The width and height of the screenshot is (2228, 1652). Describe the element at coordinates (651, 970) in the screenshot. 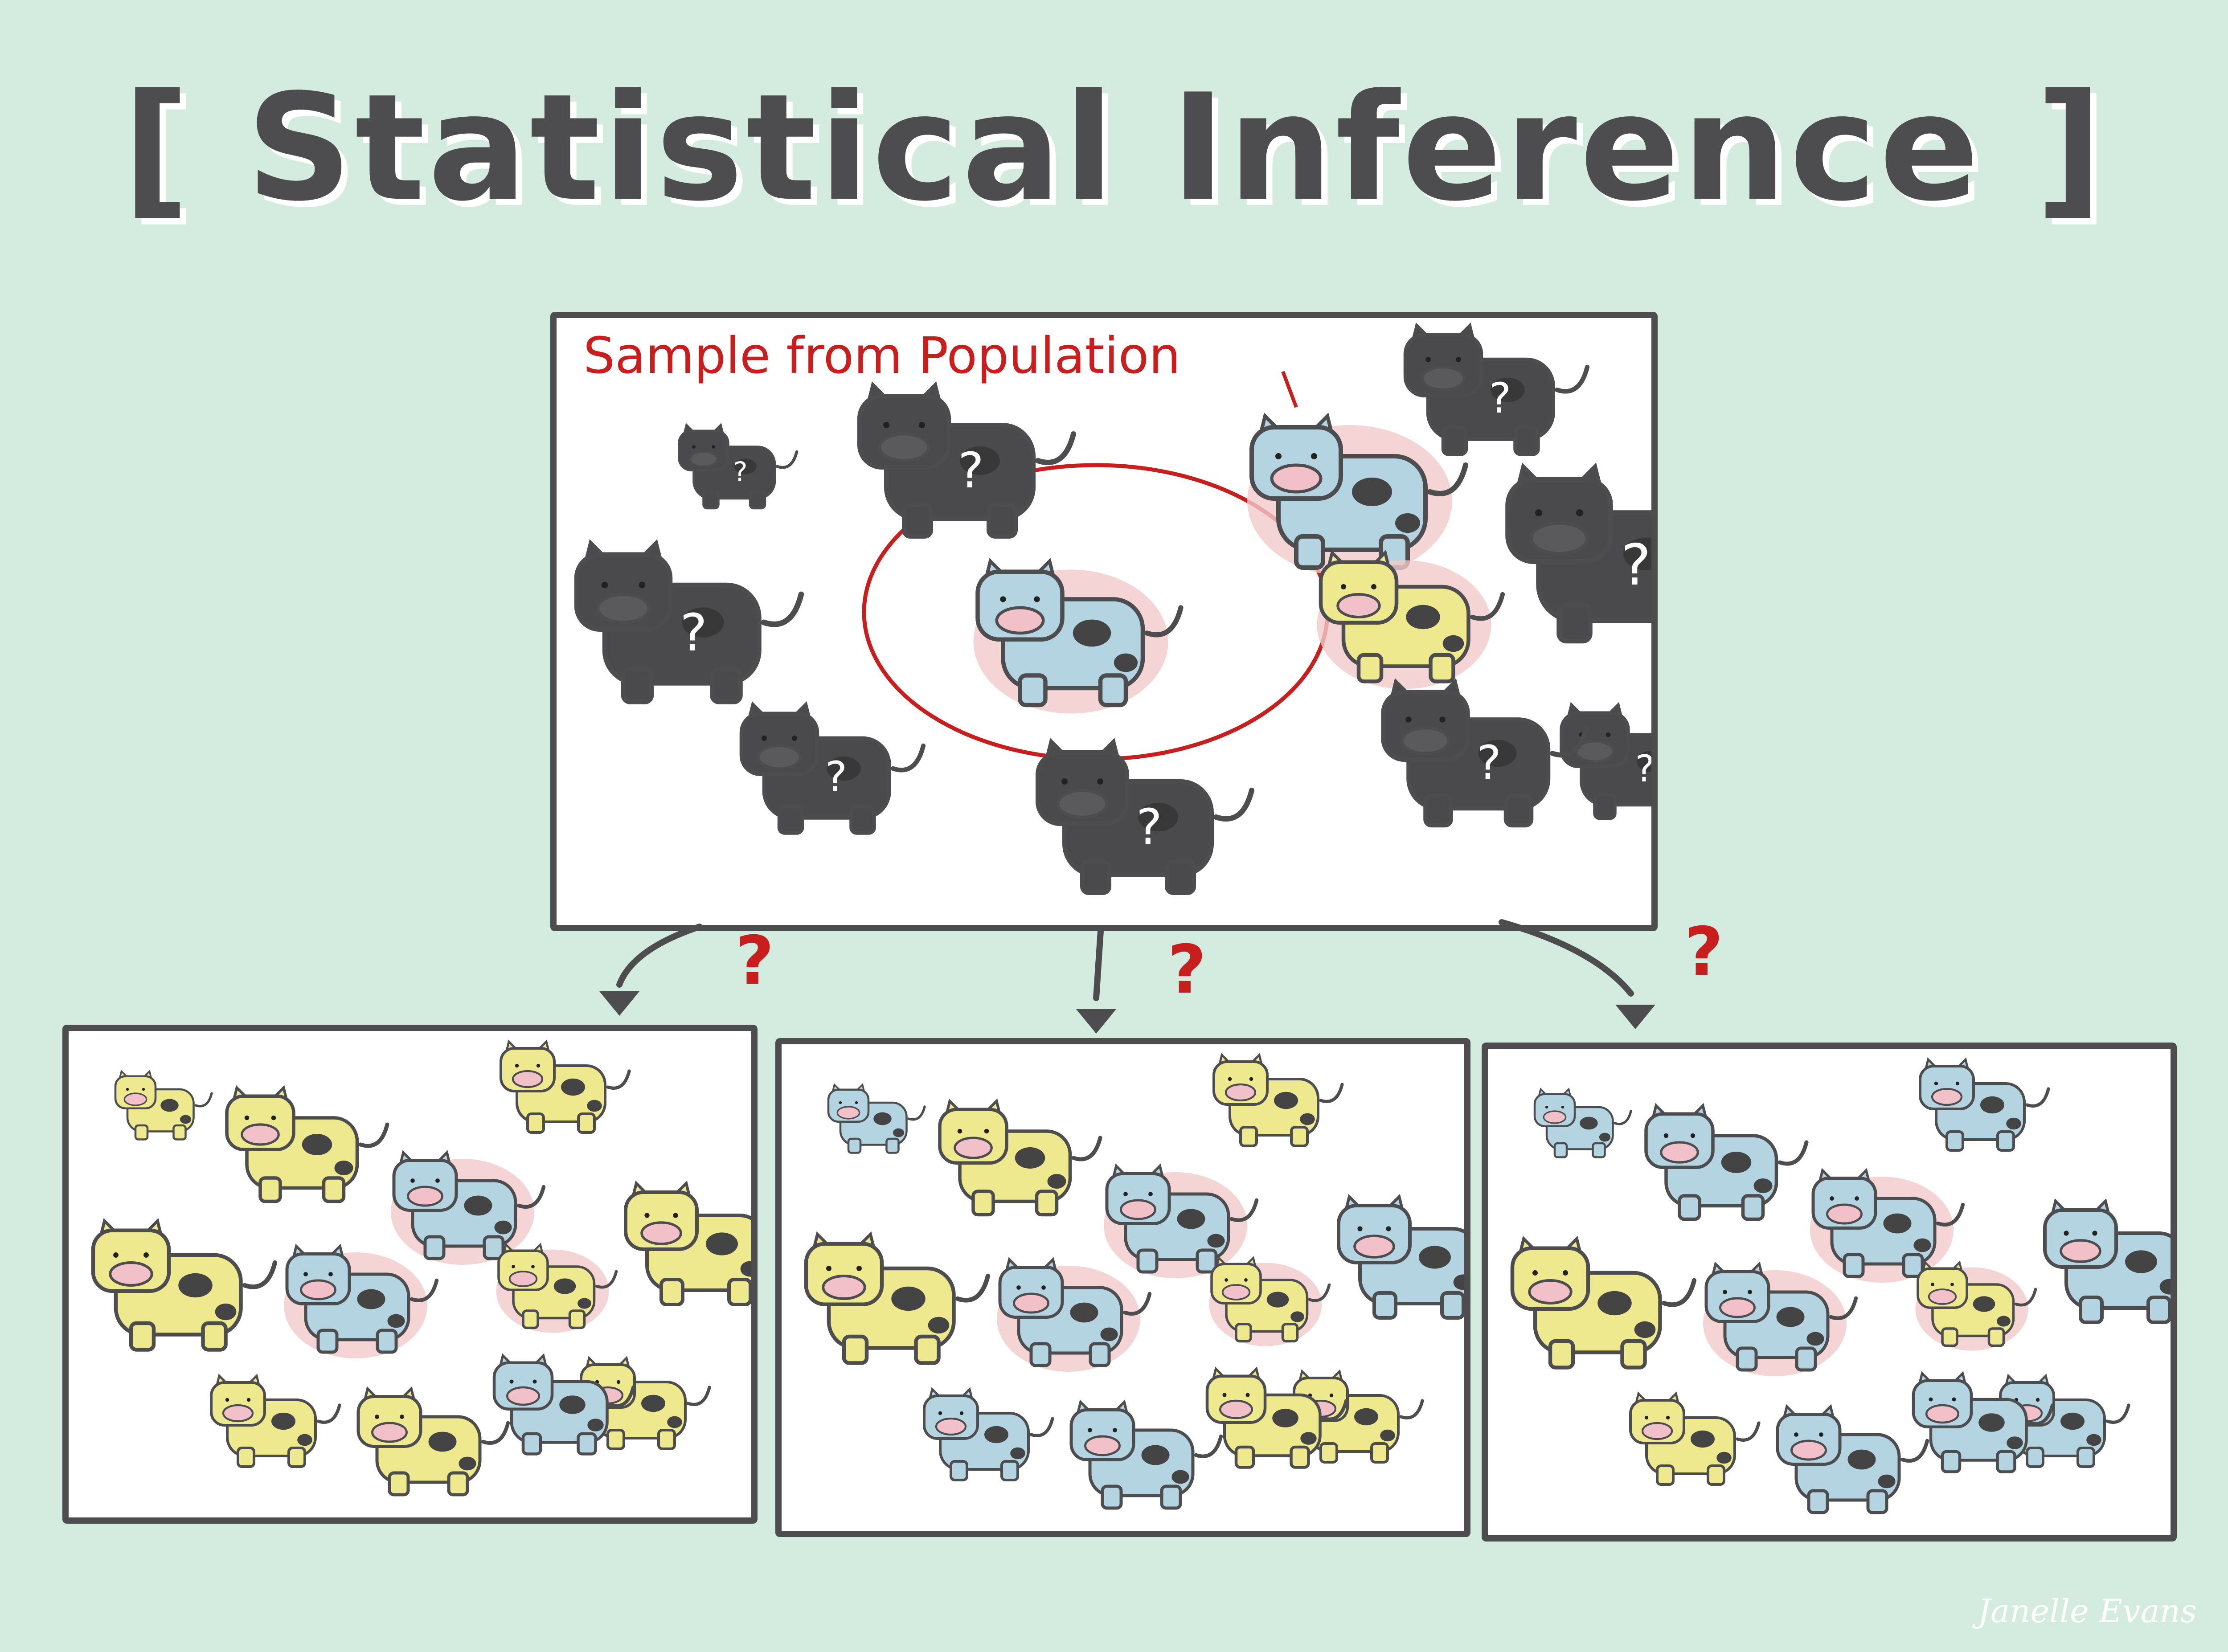

I see `arrow-left` at that location.